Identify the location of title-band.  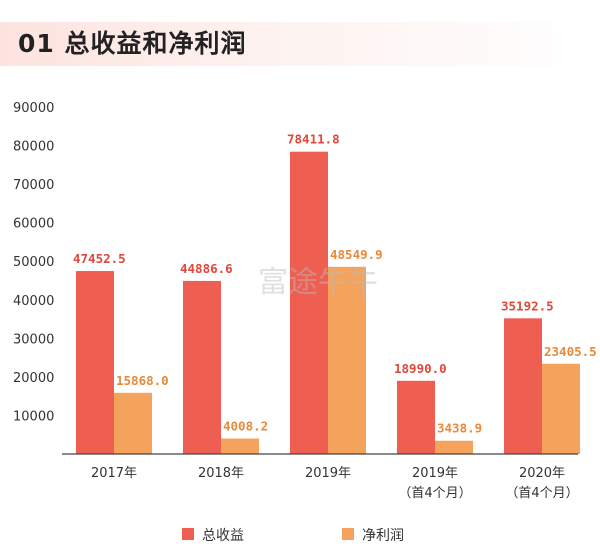
(300, 44).